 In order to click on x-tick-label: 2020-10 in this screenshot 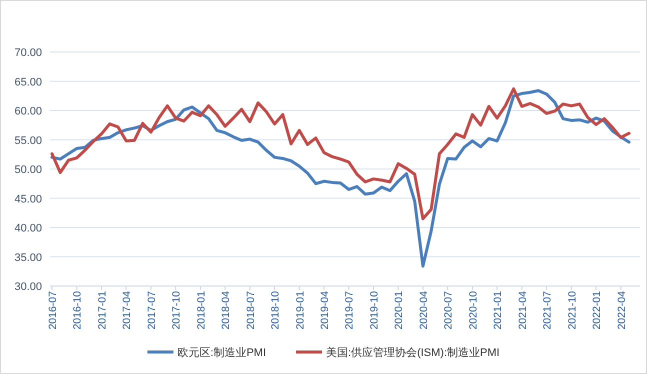, I will do `click(473, 310)`.